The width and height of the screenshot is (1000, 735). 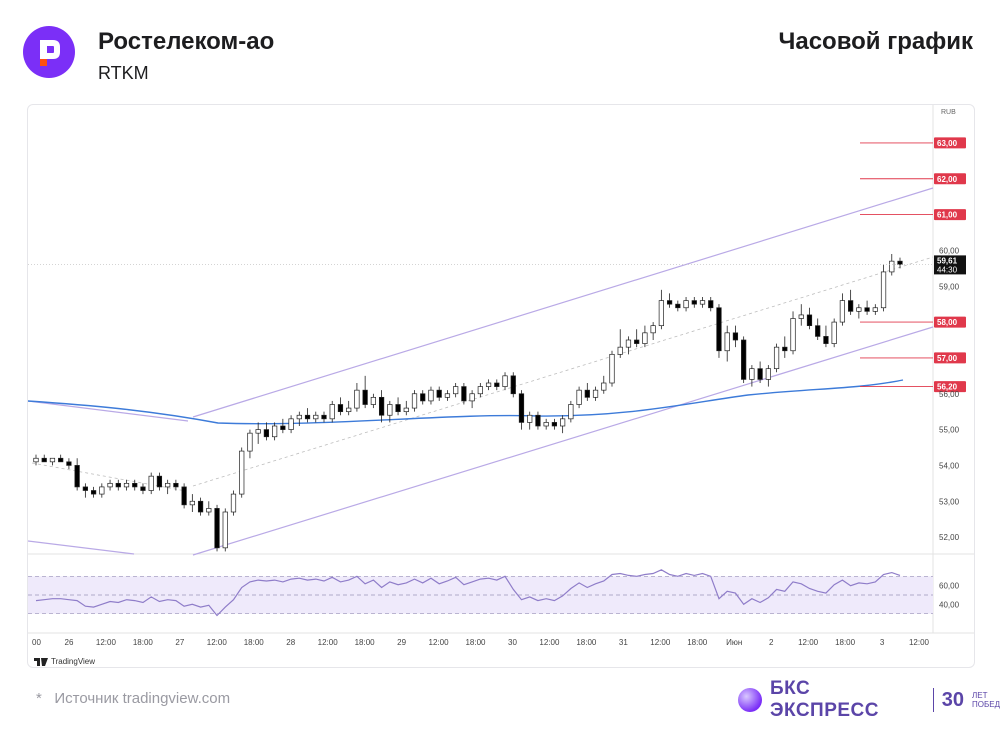 What do you see at coordinates (73, 661) in the screenshot?
I see `tradingview-label: TradingView` at bounding box center [73, 661].